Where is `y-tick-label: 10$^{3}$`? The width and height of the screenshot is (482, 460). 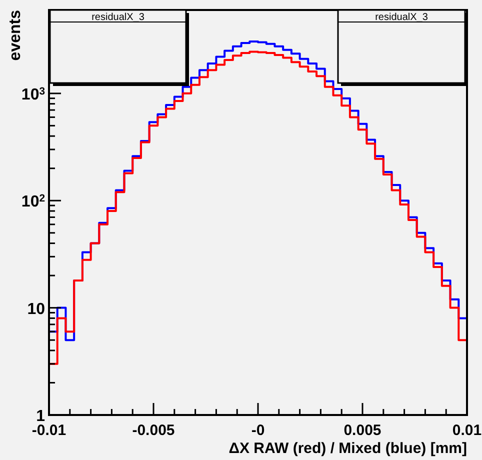 y-tick-label: 10$^{3}$ is located at coordinates (33, 95).